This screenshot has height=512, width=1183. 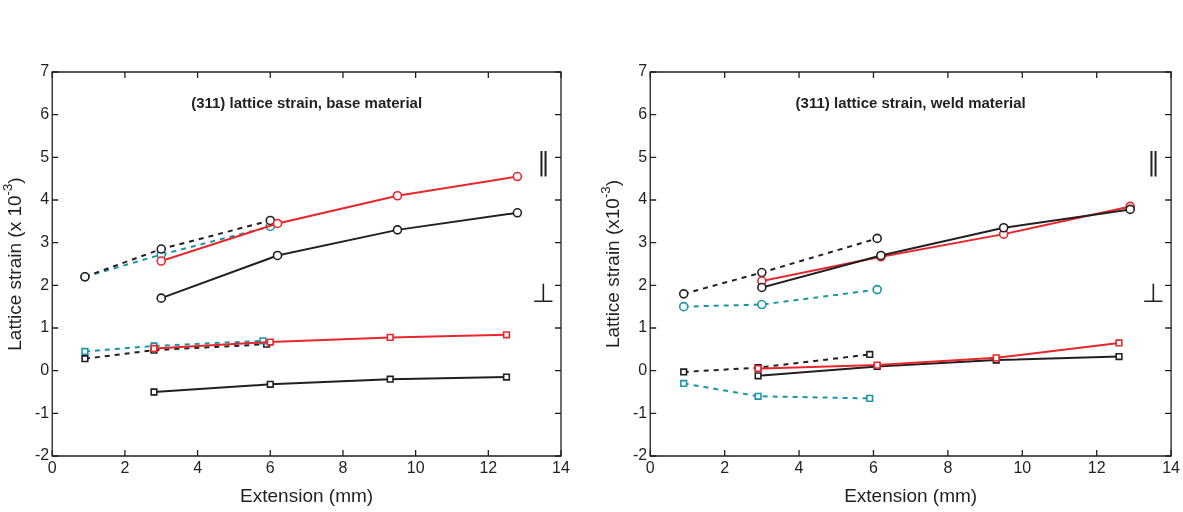 I want to click on text: (311) lattice strain, base material, so click(x=307, y=103).